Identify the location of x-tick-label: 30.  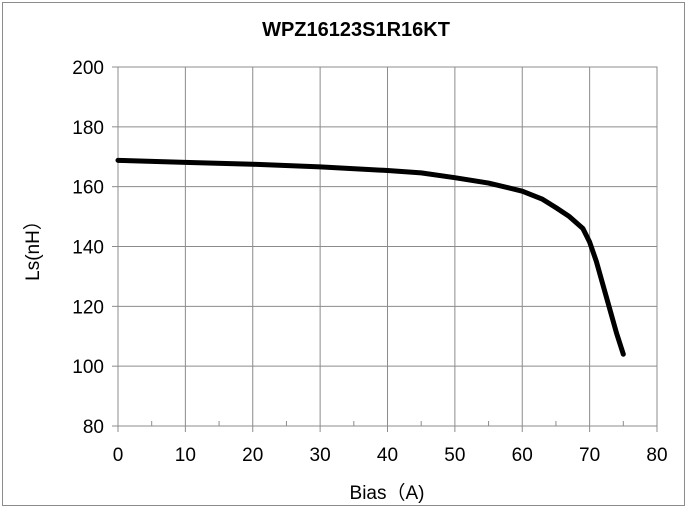
(320, 455).